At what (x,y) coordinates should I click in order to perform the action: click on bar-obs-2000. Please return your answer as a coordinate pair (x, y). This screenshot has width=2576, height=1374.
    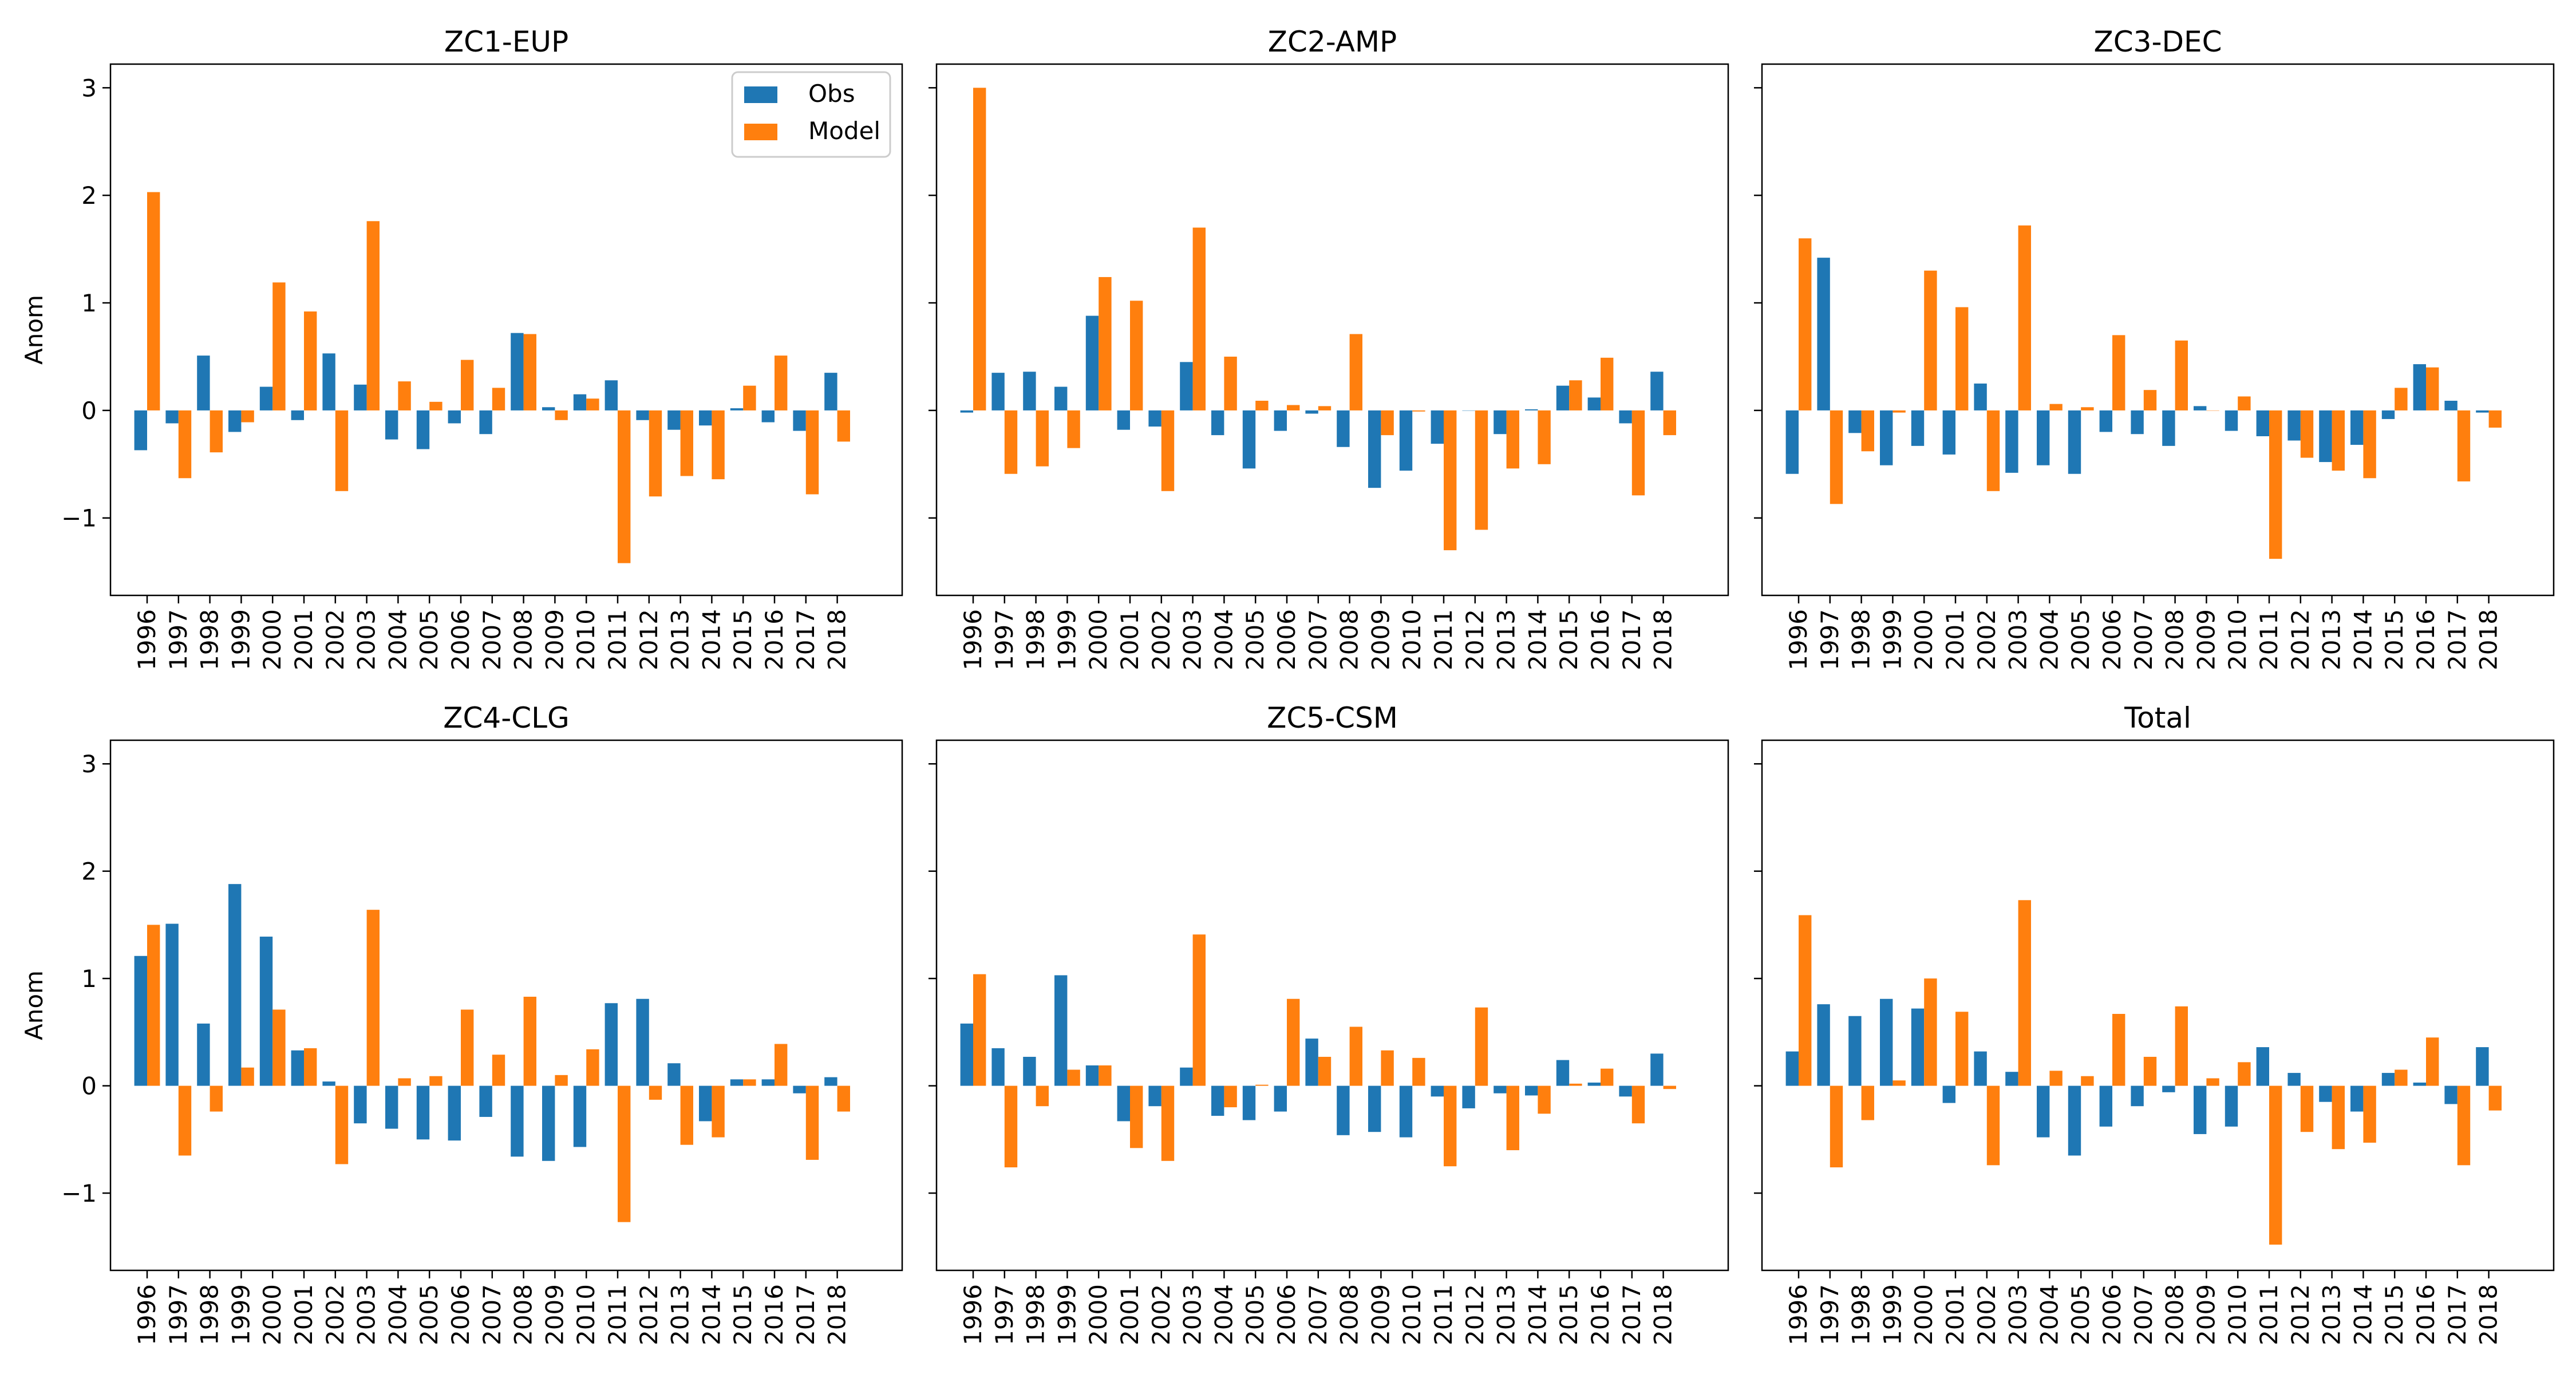
    Looking at the image, I should click on (1918, 1047).